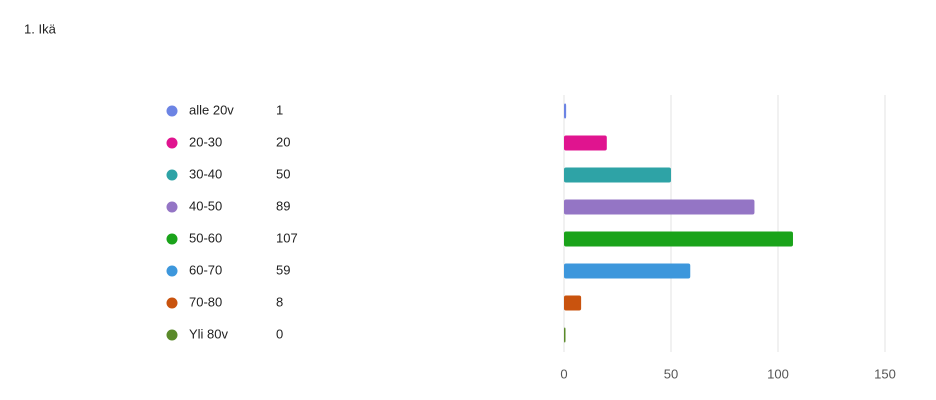  I want to click on x-tick-label: 0, so click(563, 373).